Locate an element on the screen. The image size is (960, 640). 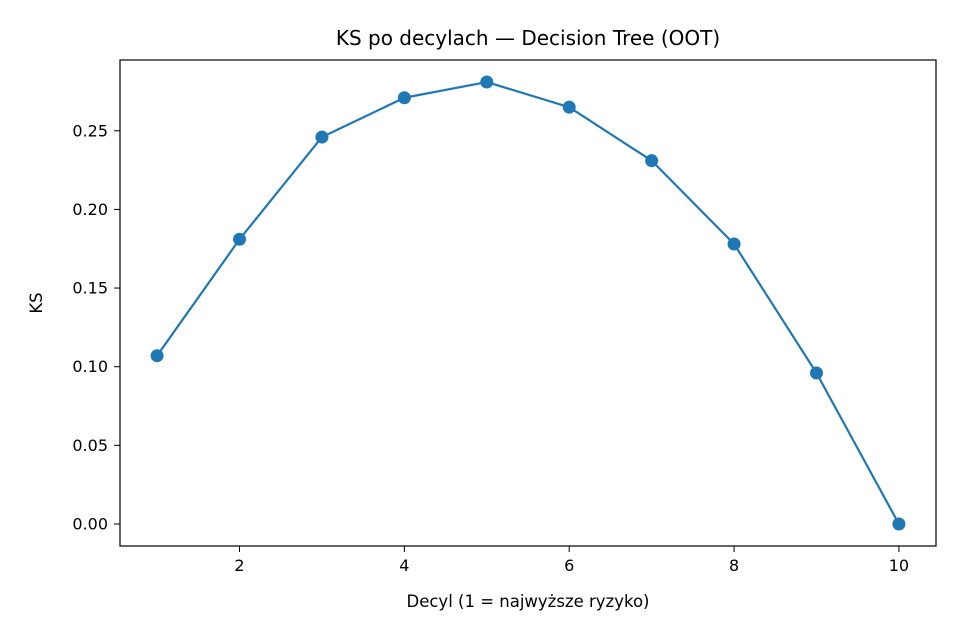
y-axis-ticks: 0.00 0.05 0.10 0.15 0.20 0.25 is located at coordinates (96, 327).